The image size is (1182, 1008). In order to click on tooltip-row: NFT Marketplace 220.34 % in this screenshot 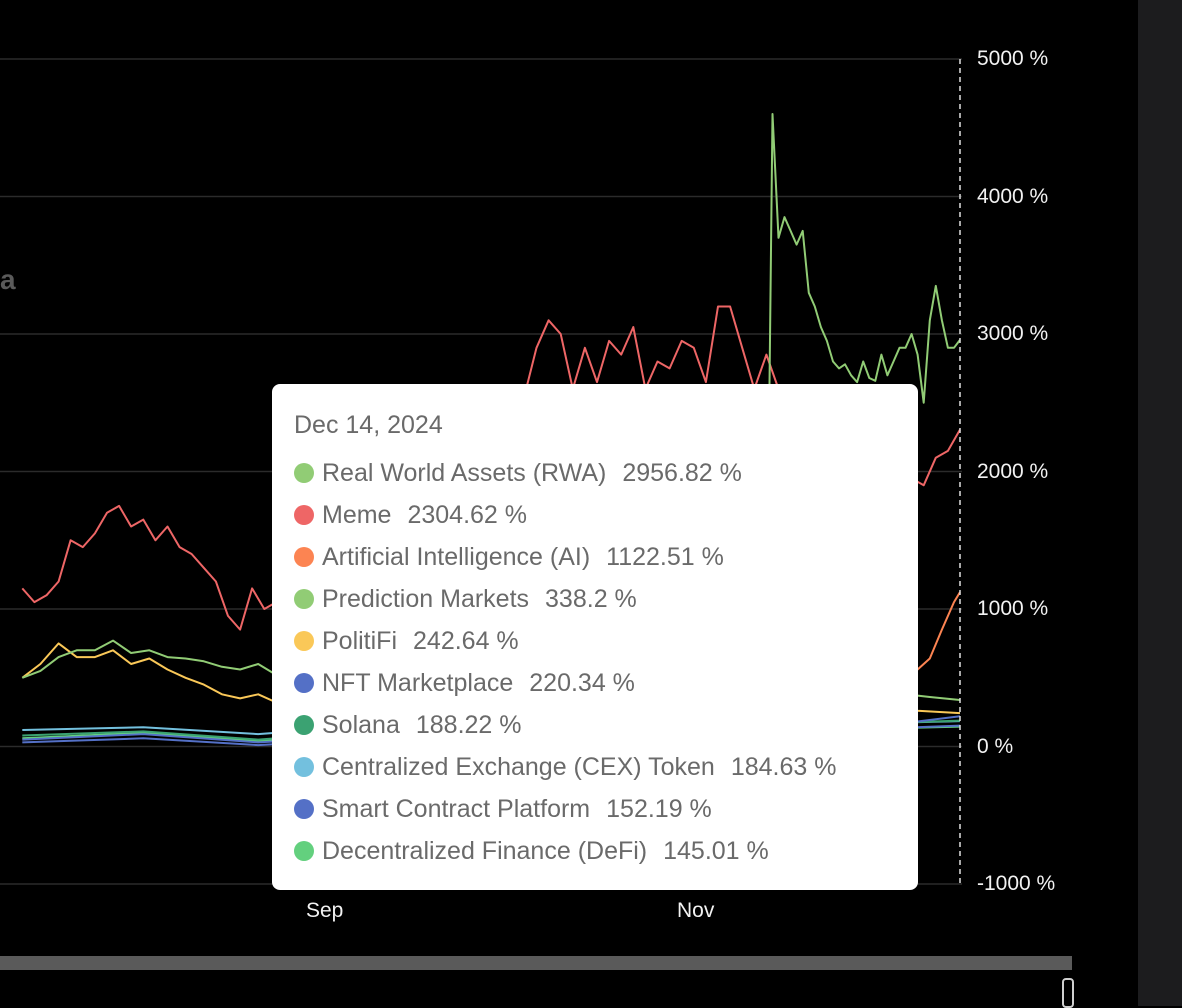, I will do `click(606, 683)`.